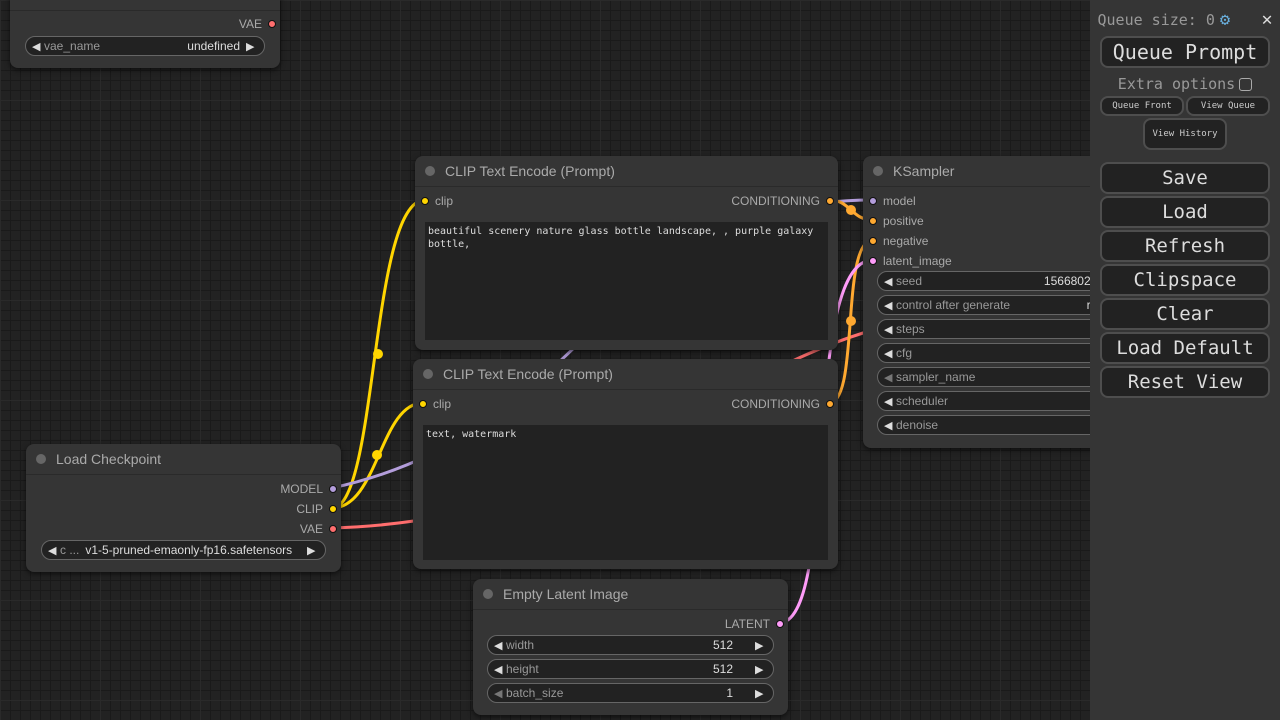  I want to click on batch-size-widget: ◀ batch_size 1 ▶, so click(630, 693).